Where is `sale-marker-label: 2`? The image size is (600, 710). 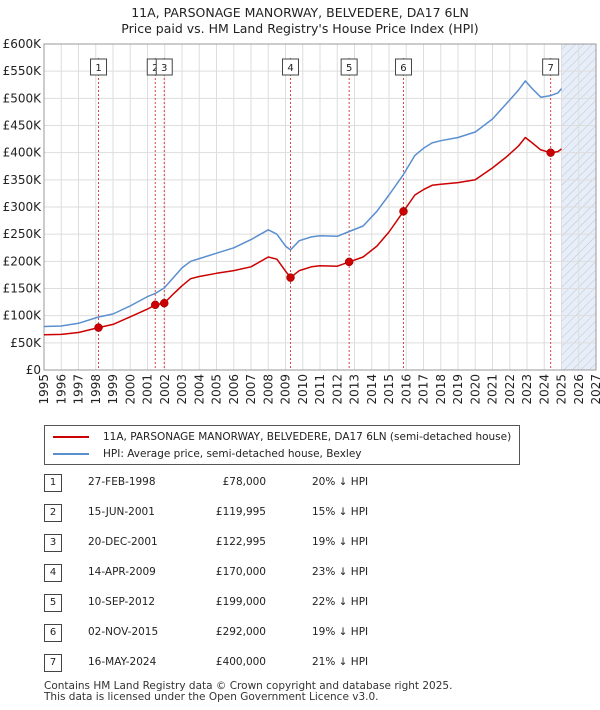
sale-marker-label: 2 is located at coordinates (155, 68).